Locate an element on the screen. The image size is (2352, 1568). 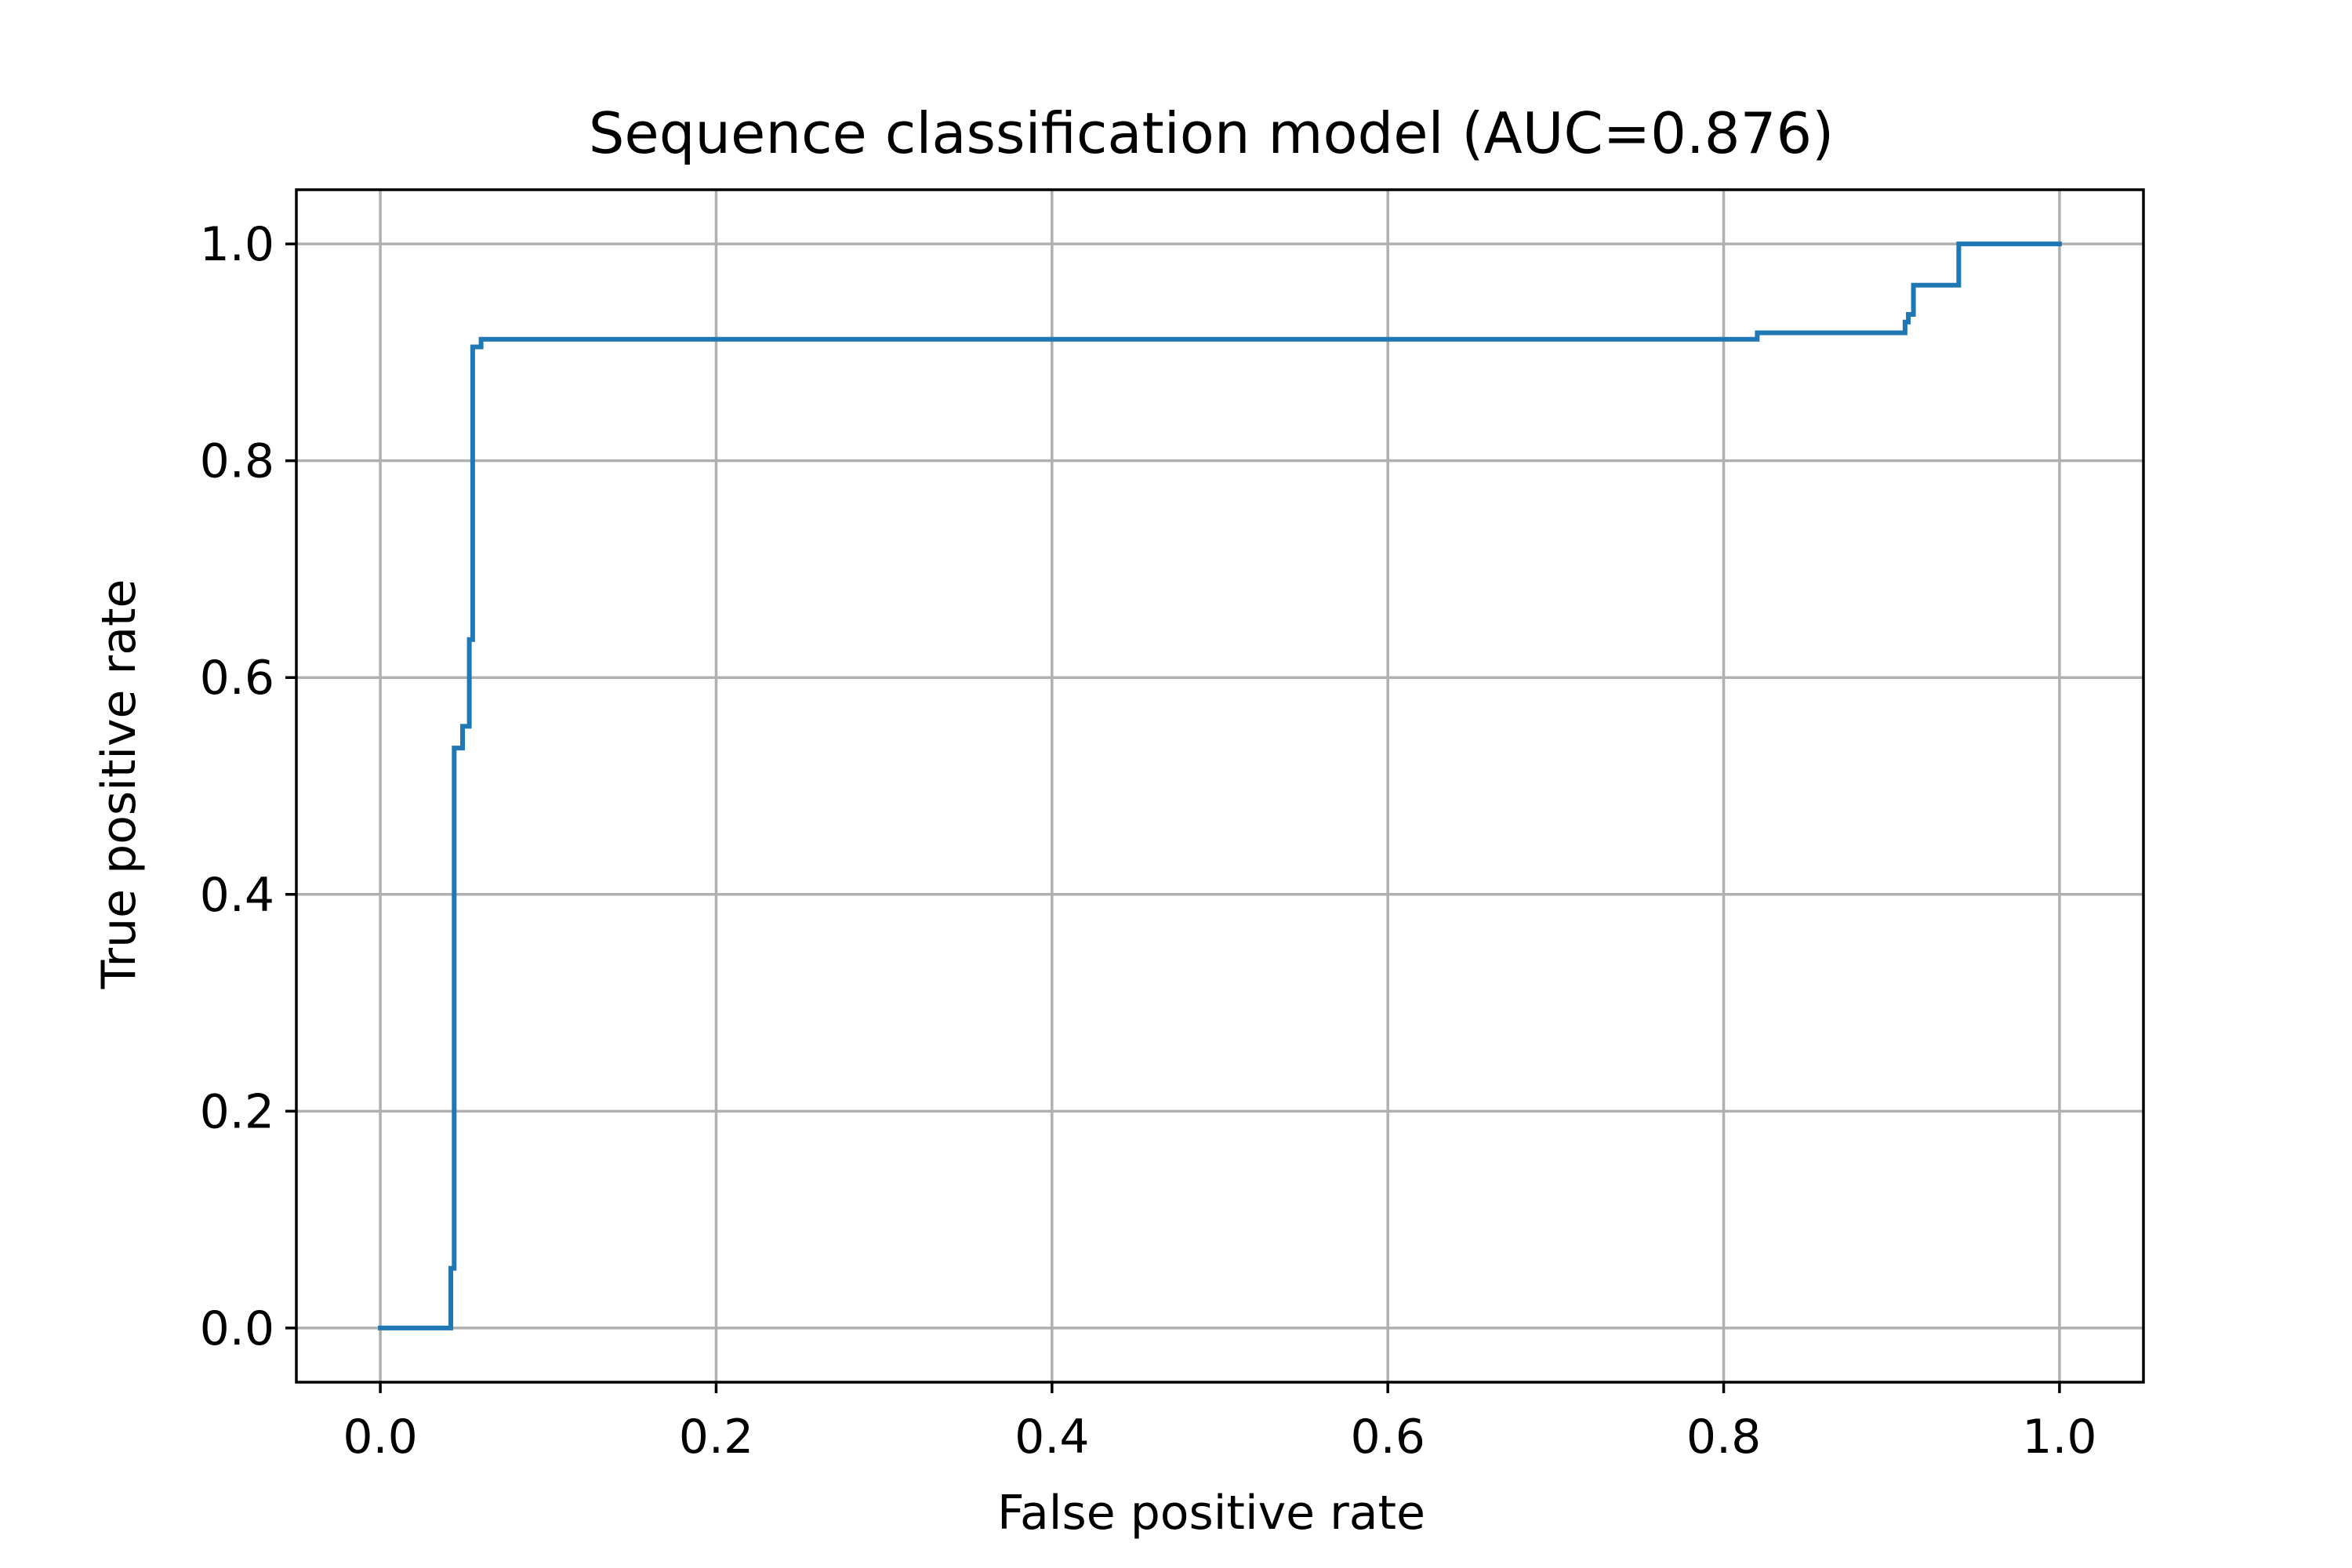
y-tick-label: 0.2 is located at coordinates (237, 1111).